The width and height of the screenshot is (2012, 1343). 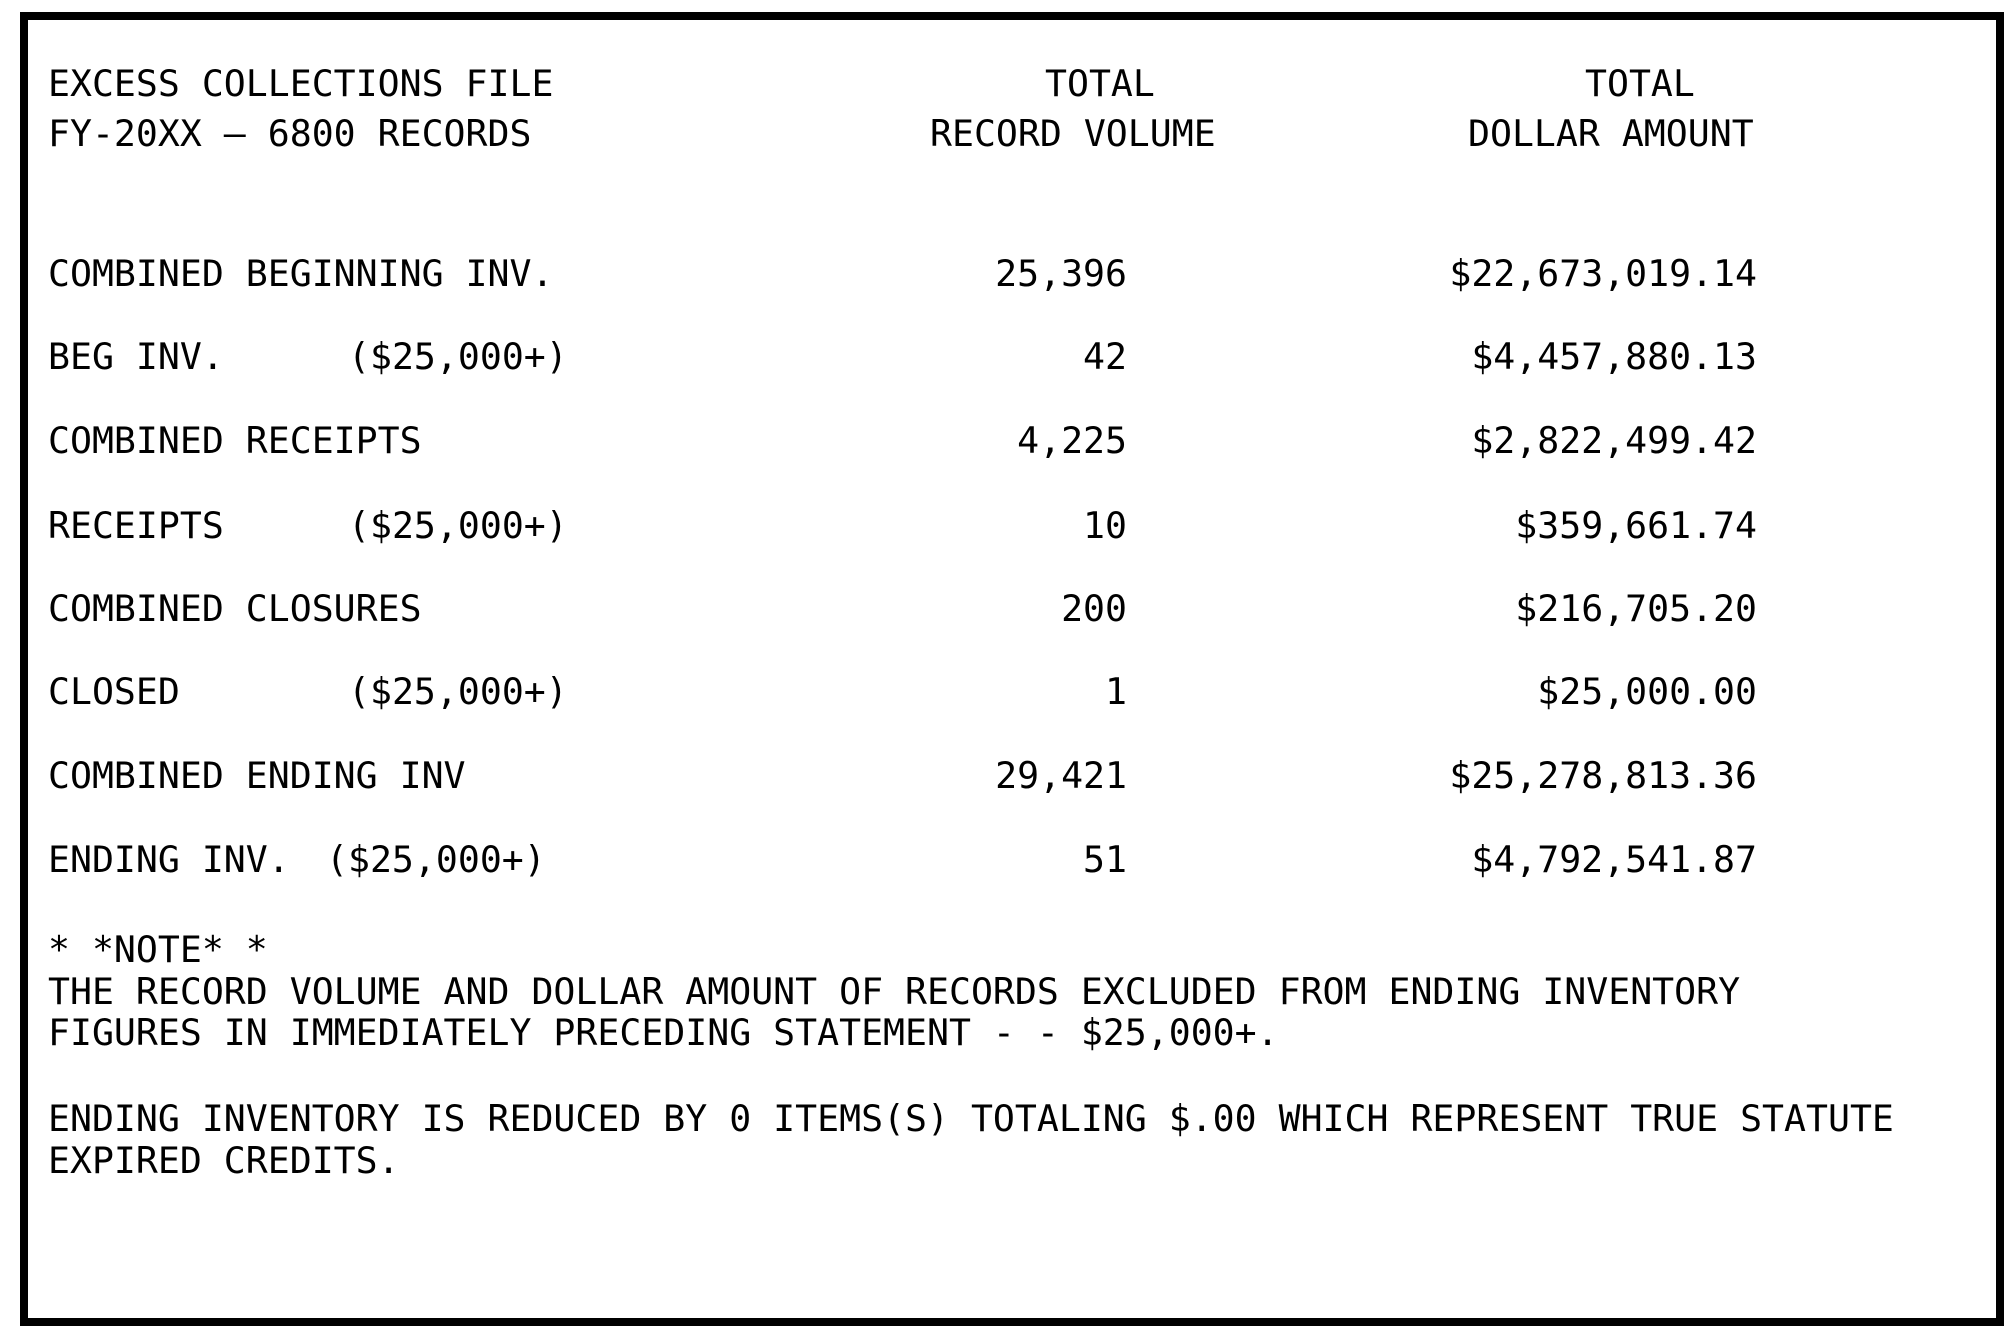 What do you see at coordinates (1105, 356) in the screenshot?
I see `row-record-volume: 42` at bounding box center [1105, 356].